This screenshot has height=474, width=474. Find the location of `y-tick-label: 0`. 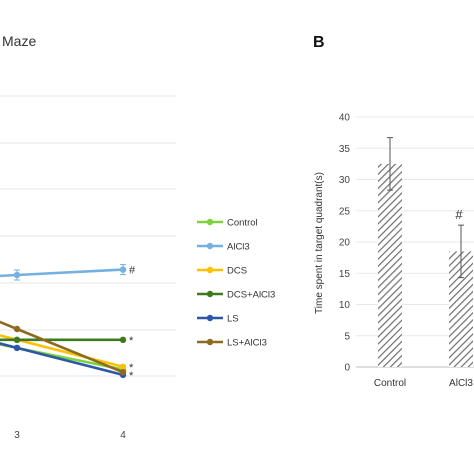

y-tick-label: 0 is located at coordinates (347, 368).